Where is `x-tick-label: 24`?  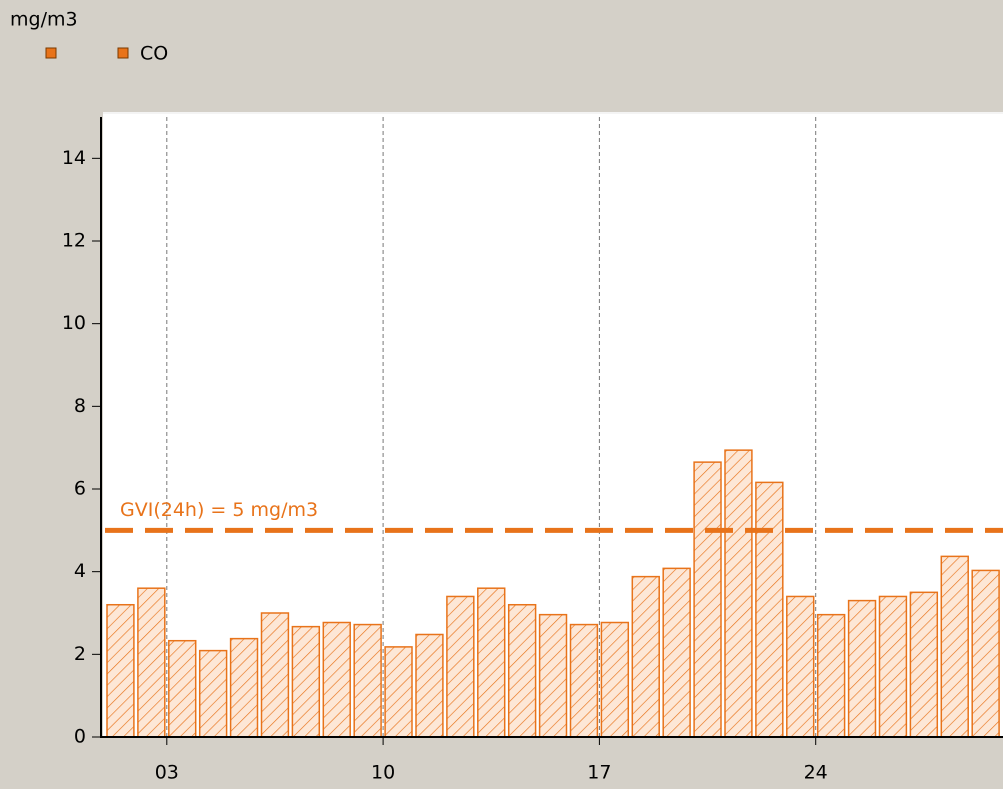 x-tick-label: 24 is located at coordinates (816, 773).